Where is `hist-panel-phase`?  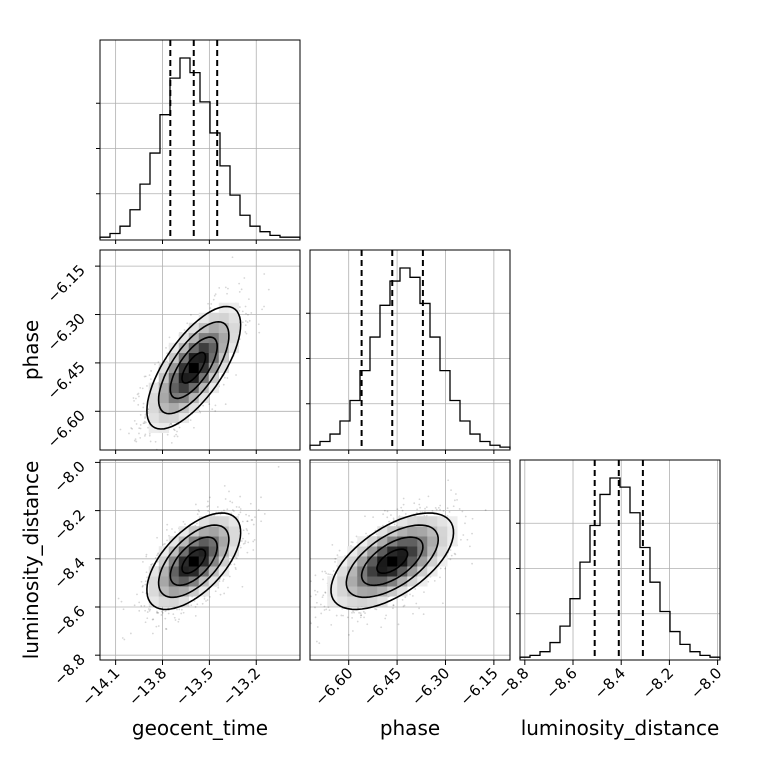 hist-panel-phase is located at coordinates (408, 350).